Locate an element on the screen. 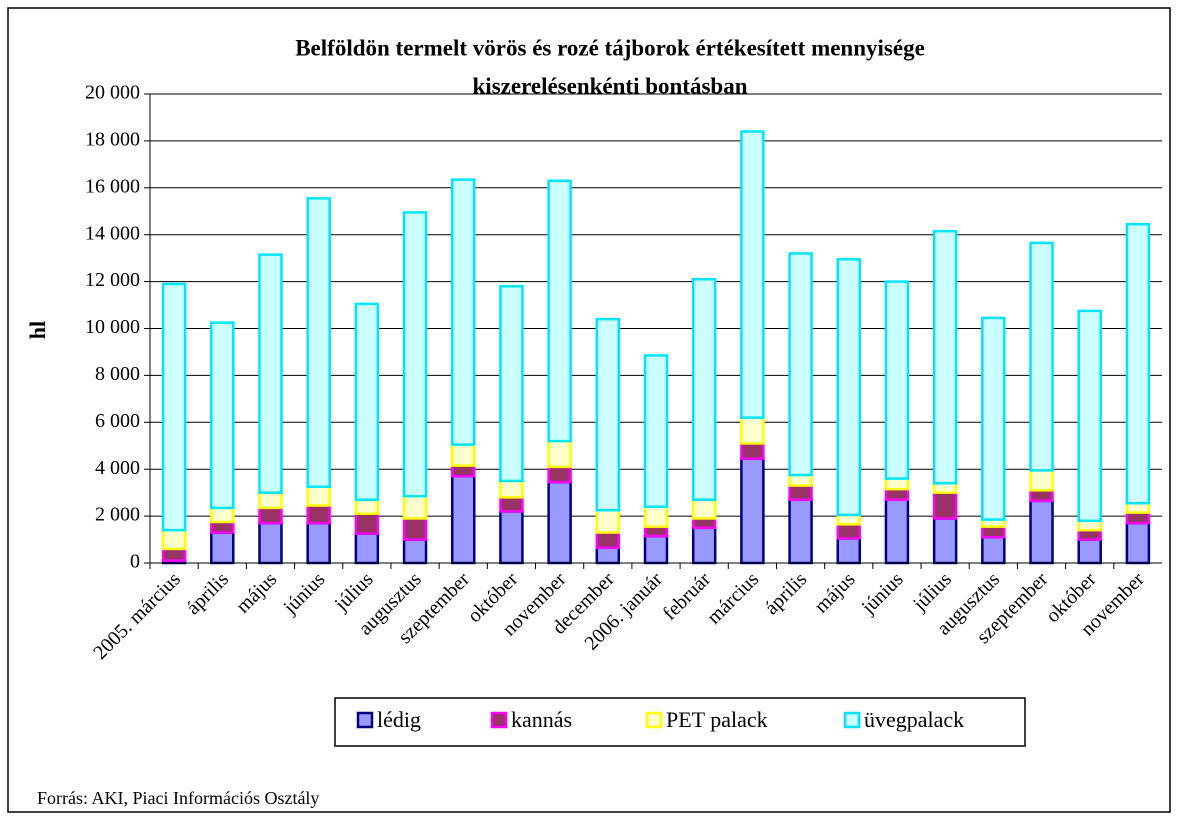 This screenshot has height=821, width=1179. legend-box is located at coordinates (680, 722).